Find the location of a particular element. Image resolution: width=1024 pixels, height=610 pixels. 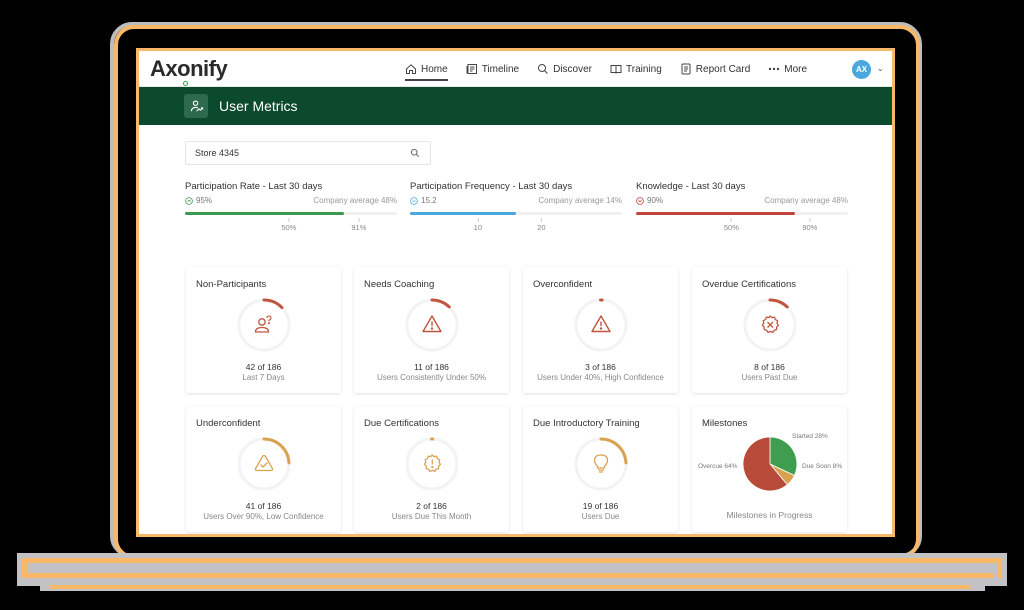

nav-timeline: Timeline is located at coordinates (492, 69).